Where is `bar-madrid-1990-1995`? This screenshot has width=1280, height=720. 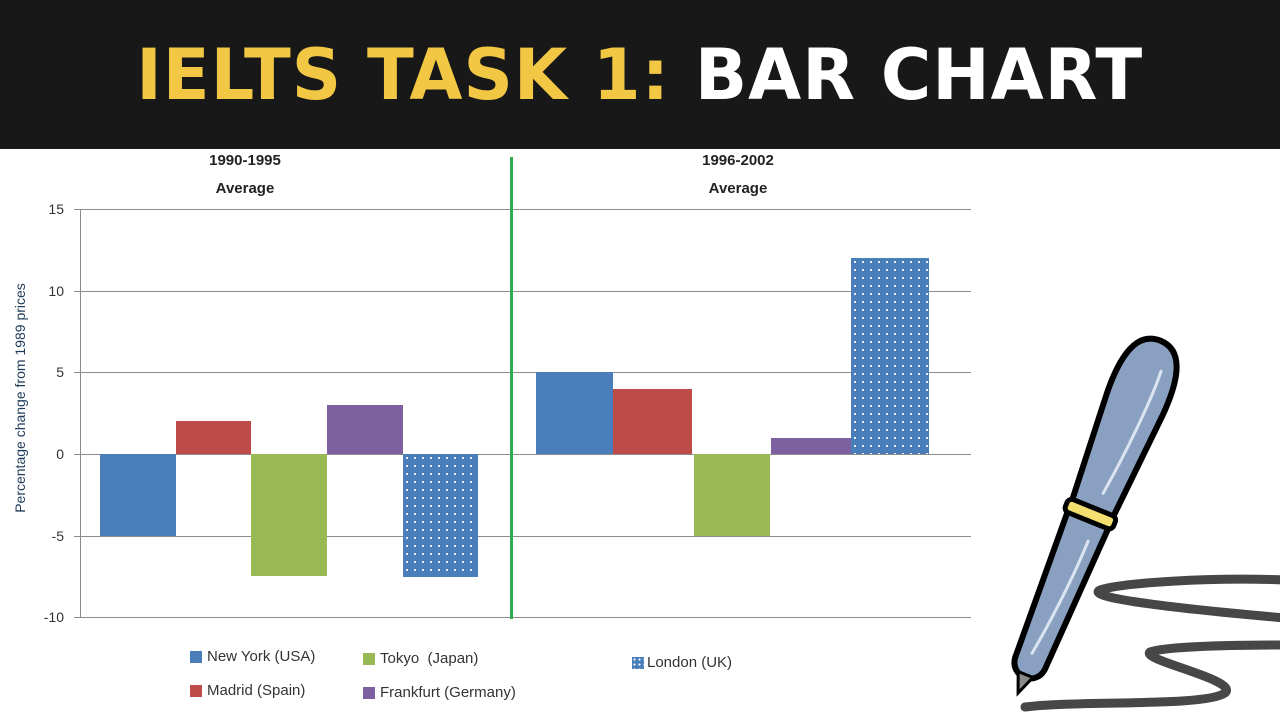 bar-madrid-1990-1995 is located at coordinates (213, 437).